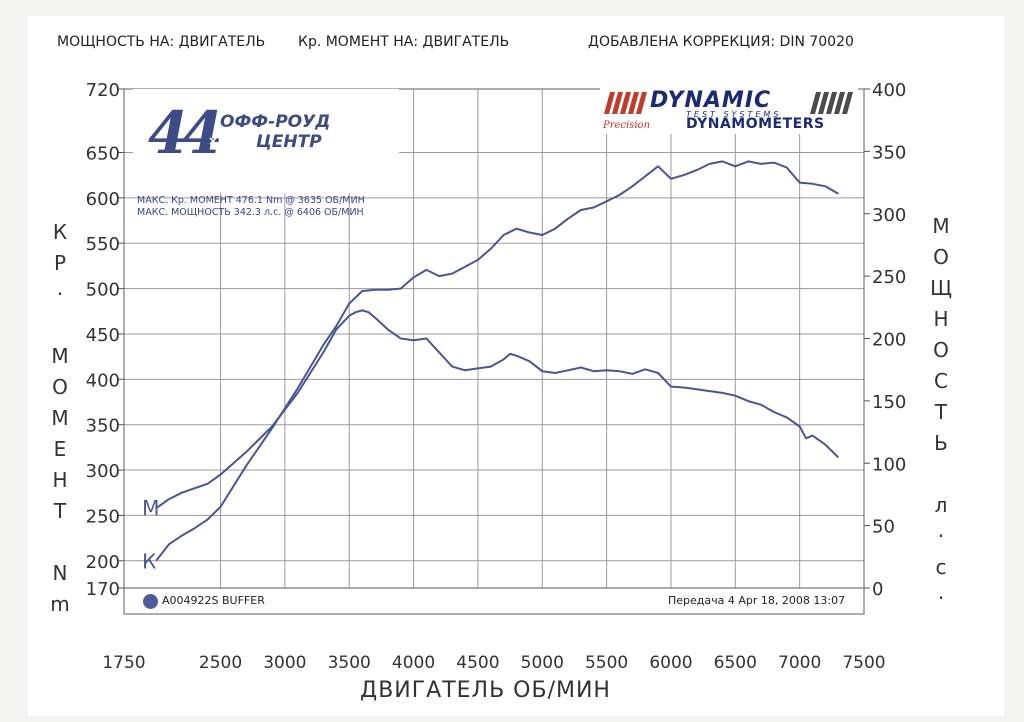 This screenshot has height=722, width=1024. I want to click on x-tick-label-4500: 4500, so click(477, 663).